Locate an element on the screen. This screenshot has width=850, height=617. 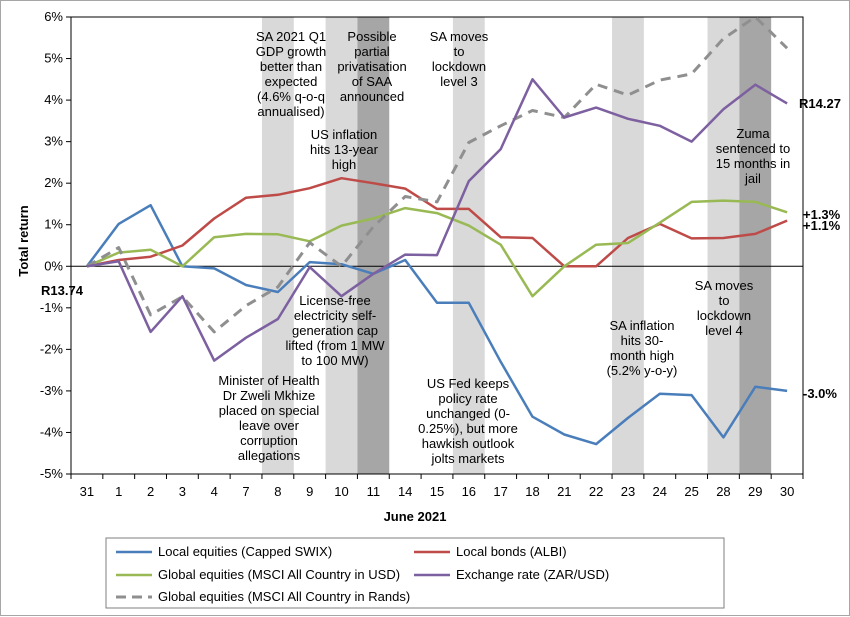
y-tick-label: 1% is located at coordinates (53, 224).